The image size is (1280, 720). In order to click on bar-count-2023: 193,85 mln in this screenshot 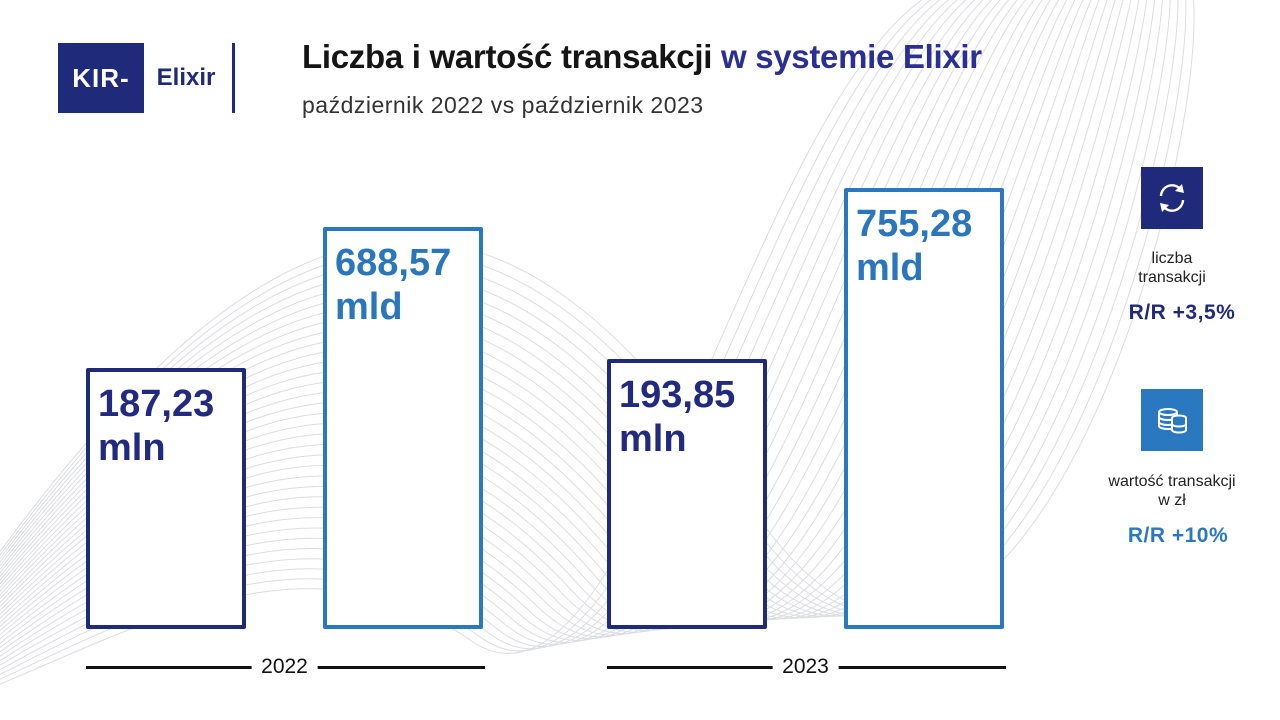, I will do `click(687, 494)`.